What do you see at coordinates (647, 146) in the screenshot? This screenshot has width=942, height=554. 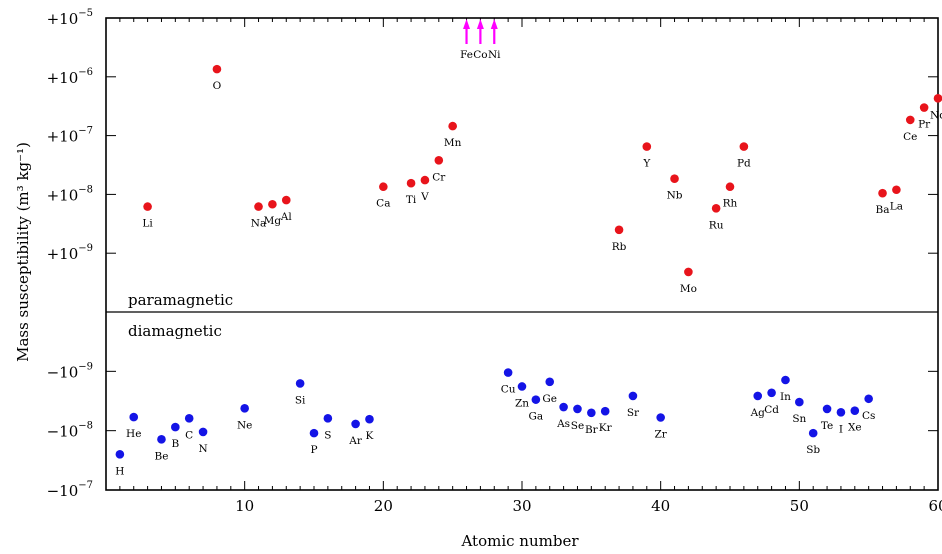 I see `para-point-y` at bounding box center [647, 146].